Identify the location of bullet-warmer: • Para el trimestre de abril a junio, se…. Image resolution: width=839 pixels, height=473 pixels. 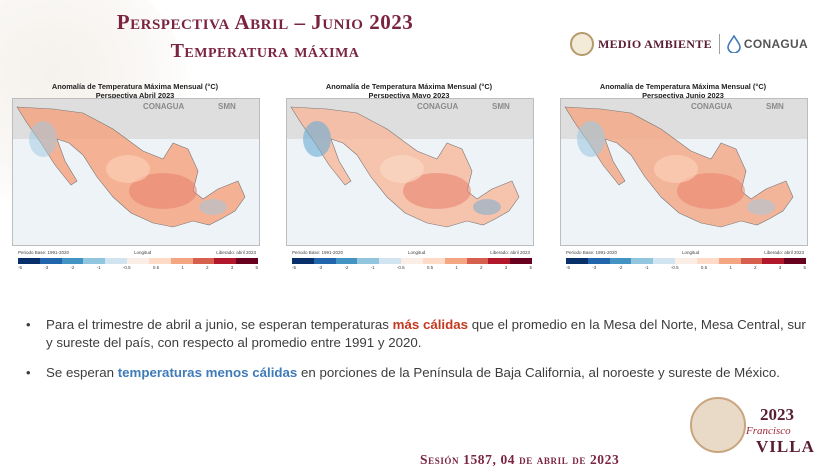
(416, 333).